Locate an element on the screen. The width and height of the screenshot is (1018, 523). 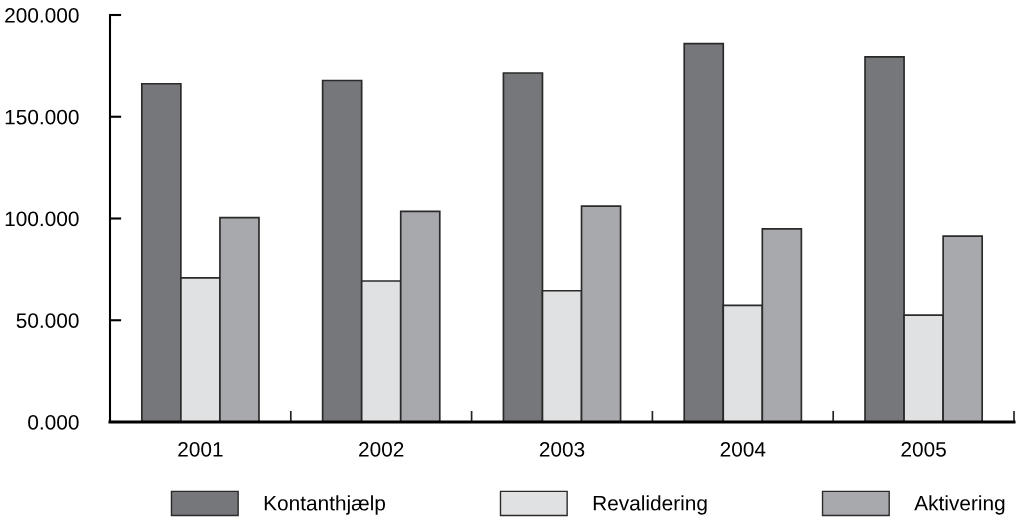
legend-label: Kontanthjælp is located at coordinates (325, 505).